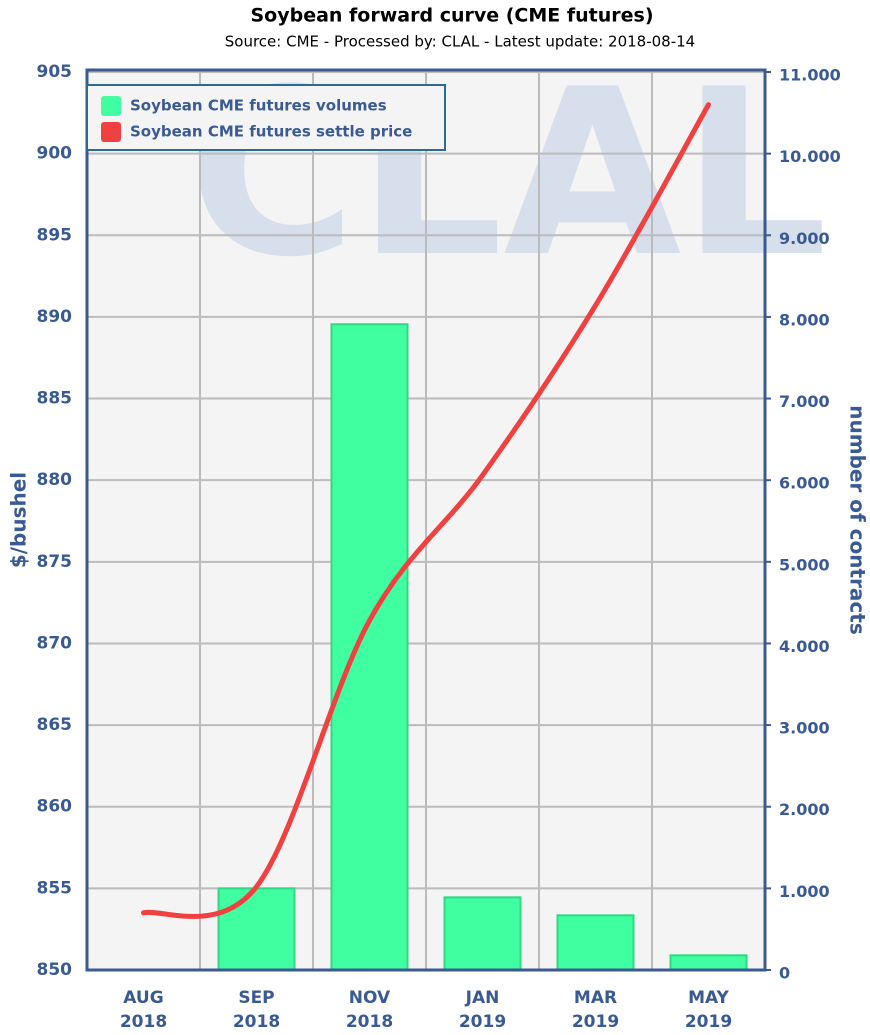 The image size is (870, 1035). What do you see at coordinates (55, 480) in the screenshot?
I see `y-tick-label: 880` at bounding box center [55, 480].